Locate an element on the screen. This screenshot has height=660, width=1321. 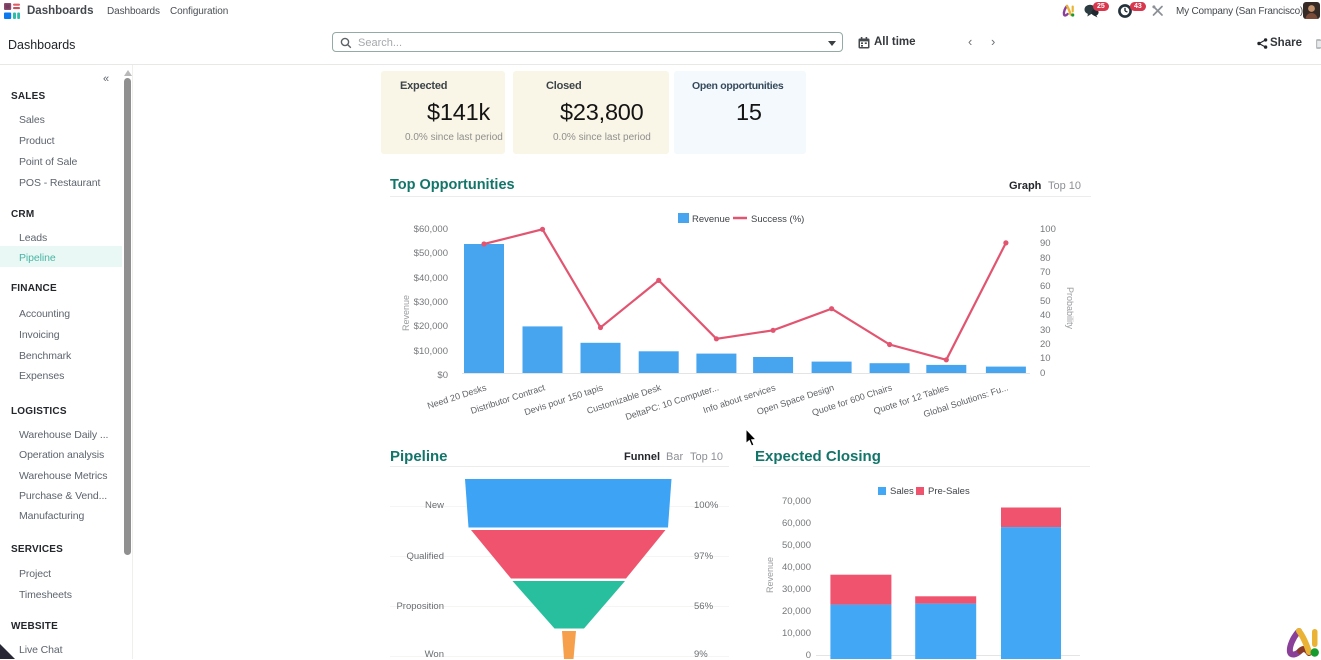
svg-text: 100 is located at coordinates (1048, 229).